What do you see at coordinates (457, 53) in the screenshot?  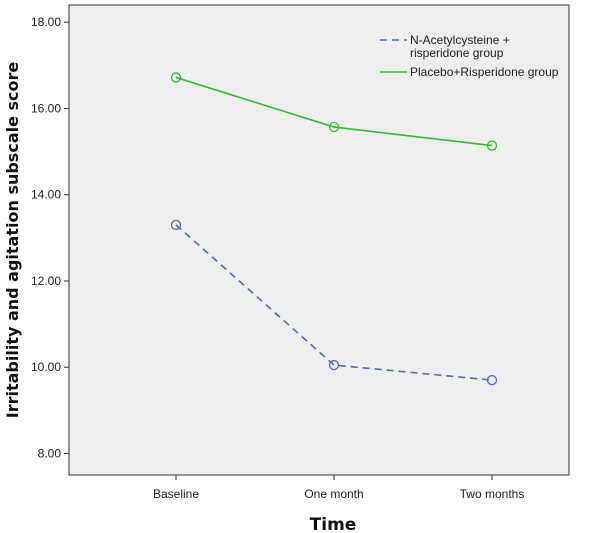 I see `legend-label: risperidone group` at bounding box center [457, 53].